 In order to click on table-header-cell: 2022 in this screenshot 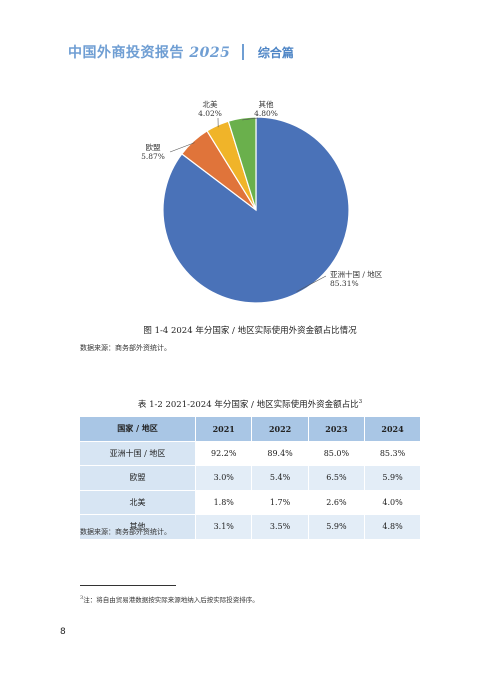, I will do `click(280, 429)`.